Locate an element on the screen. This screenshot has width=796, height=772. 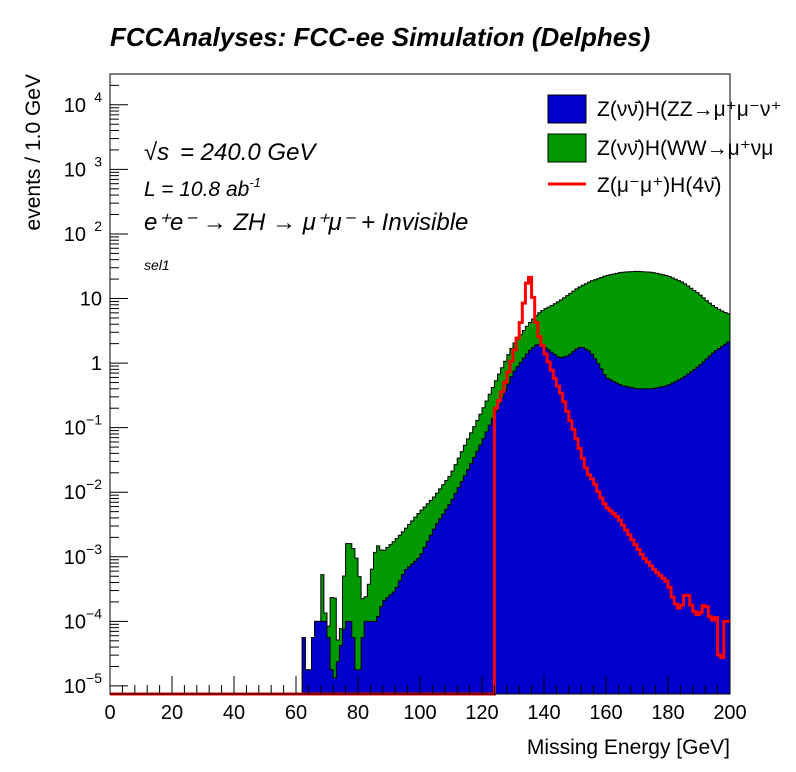
x-tick-label: 180 is located at coordinates (667, 713).